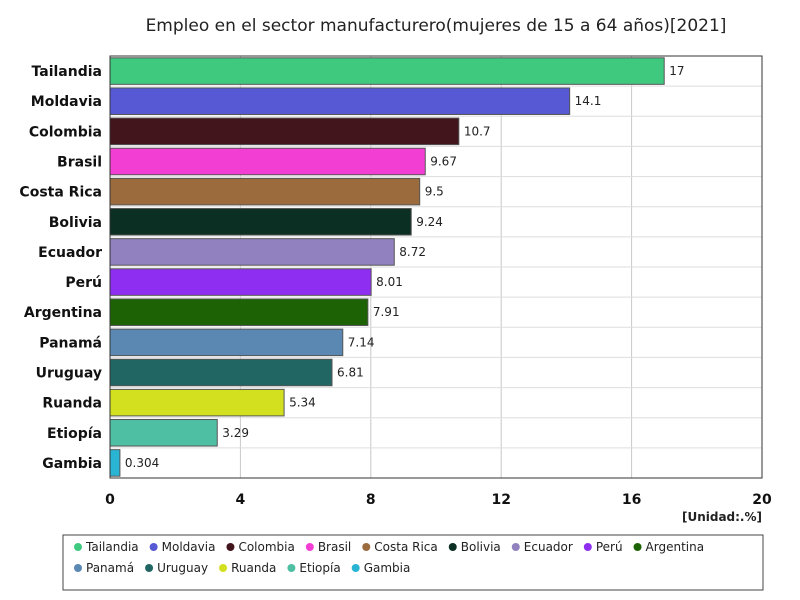  Describe the element at coordinates (110, 500) in the screenshot. I see `x-tick-label: 0` at that location.